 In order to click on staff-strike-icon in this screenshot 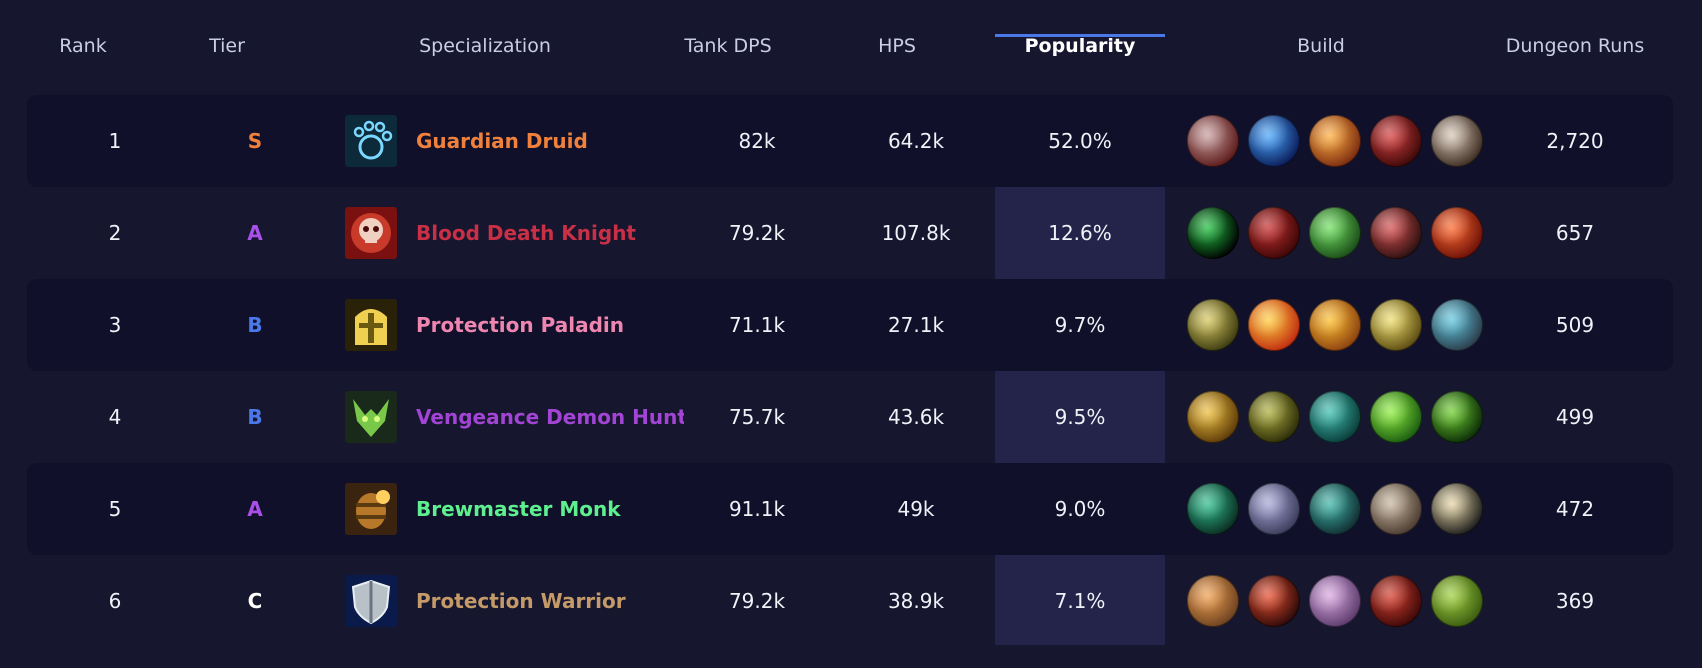, I will do `click(1274, 509)`.